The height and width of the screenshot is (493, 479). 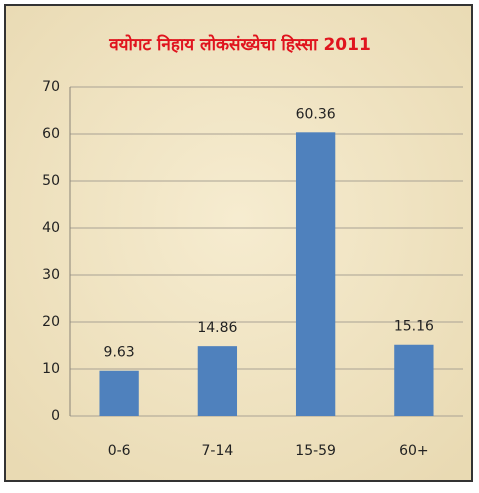 What do you see at coordinates (51, 228) in the screenshot?
I see `y-tick-label: 40` at bounding box center [51, 228].